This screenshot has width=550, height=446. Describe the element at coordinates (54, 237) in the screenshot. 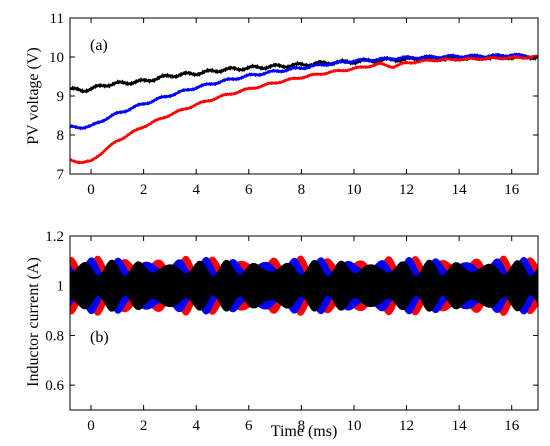

I see `y-tick-label: 1.2` at that location.